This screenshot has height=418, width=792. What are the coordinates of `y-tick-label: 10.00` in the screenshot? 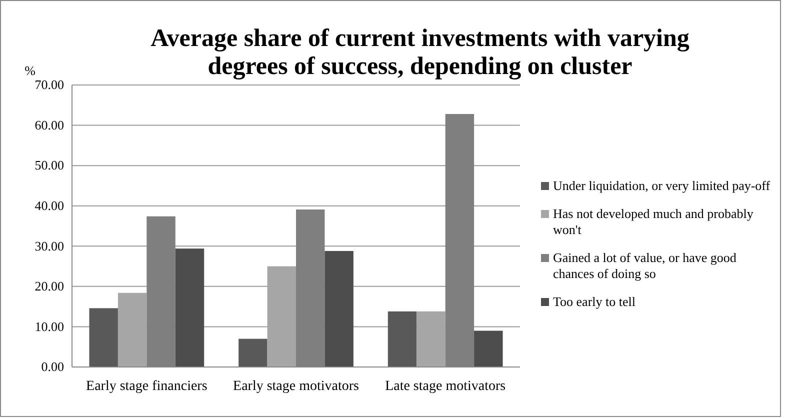 It's located at (49, 326).